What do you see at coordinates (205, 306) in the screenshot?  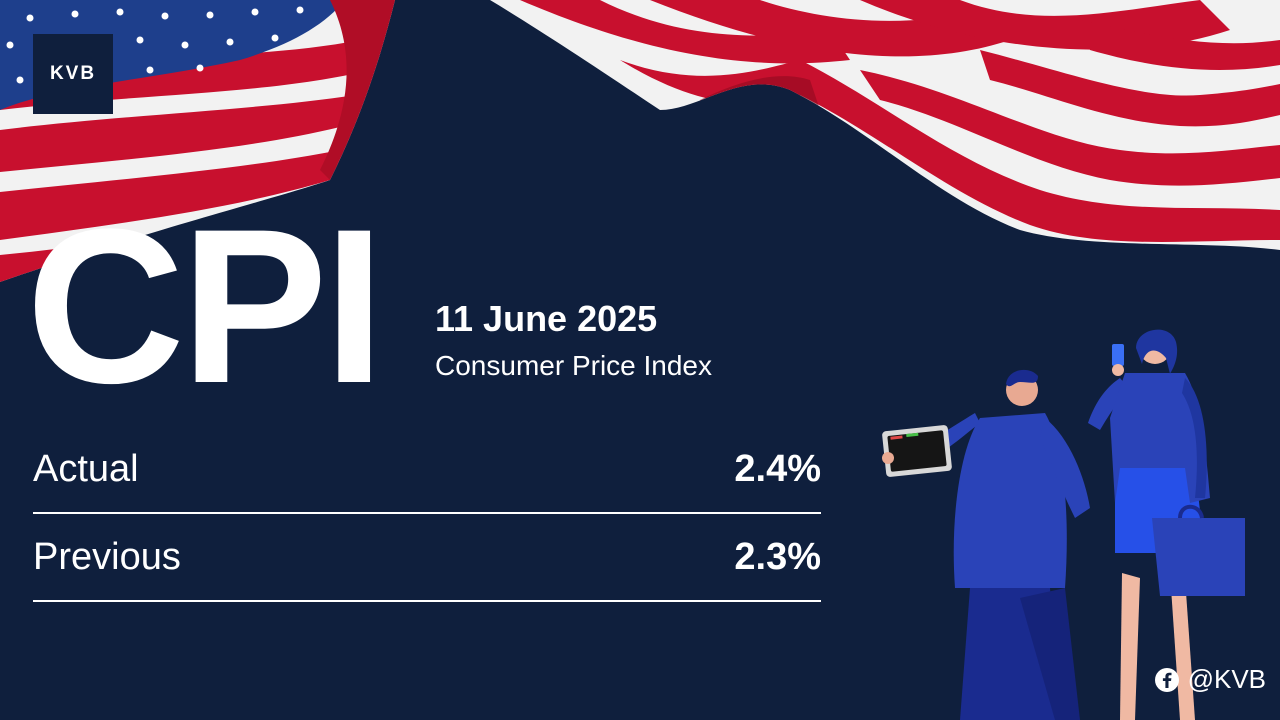 I see `page-title: CPI` at bounding box center [205, 306].